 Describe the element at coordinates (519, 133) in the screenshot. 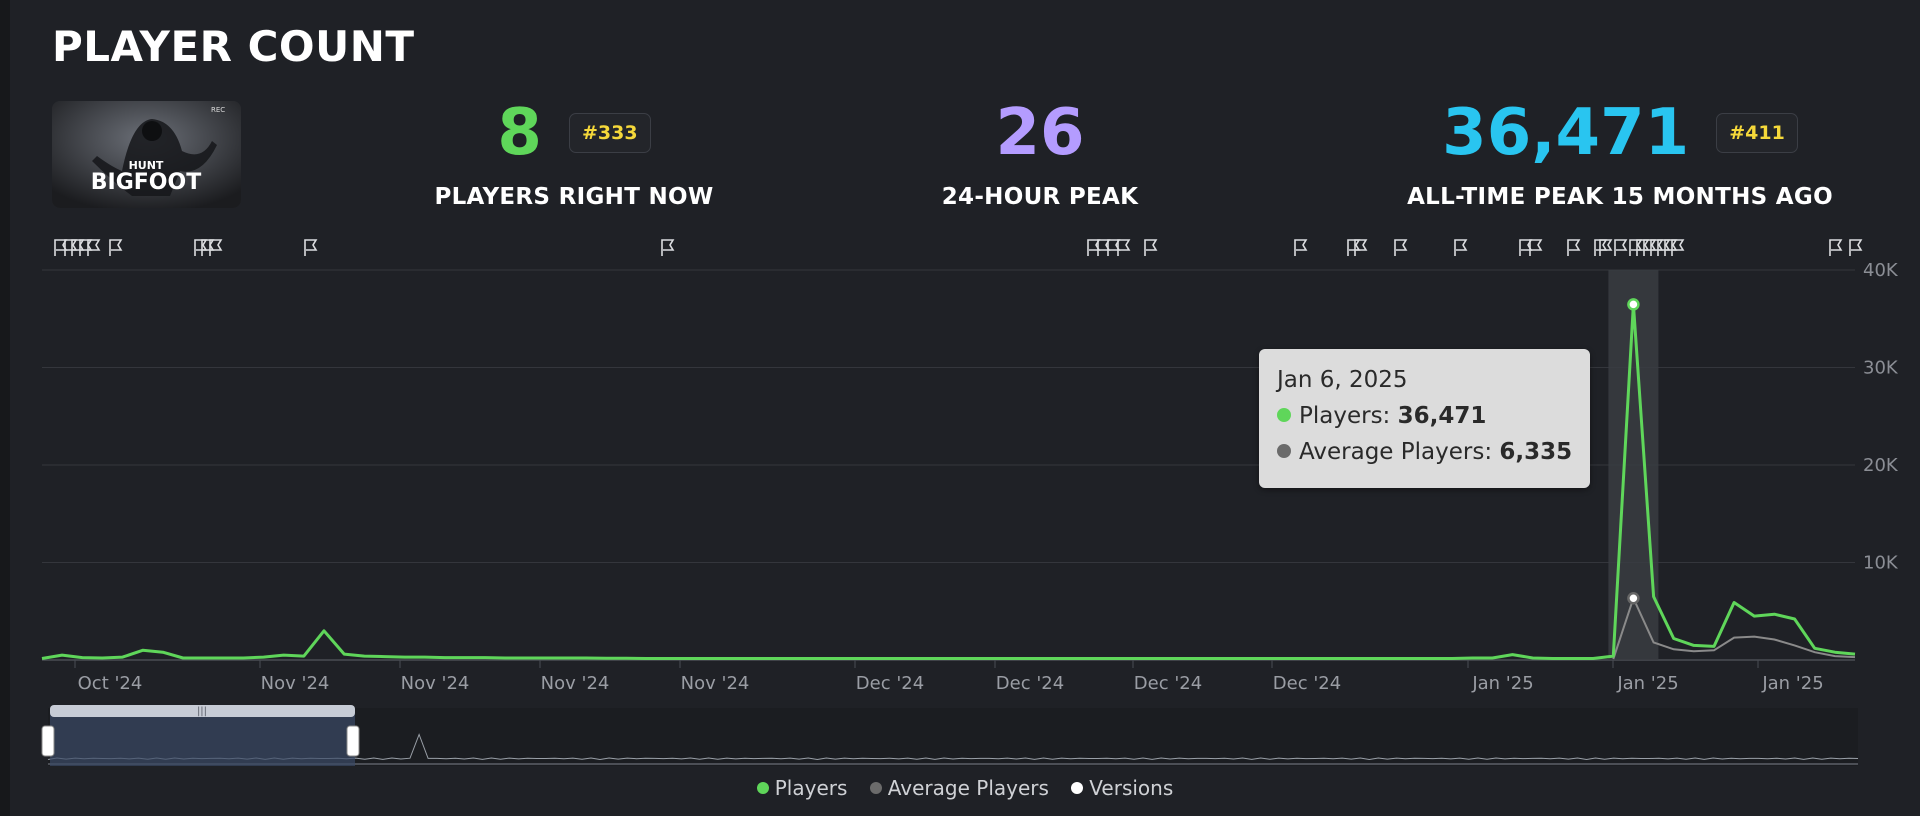

I see `current-players-value: 8` at that location.